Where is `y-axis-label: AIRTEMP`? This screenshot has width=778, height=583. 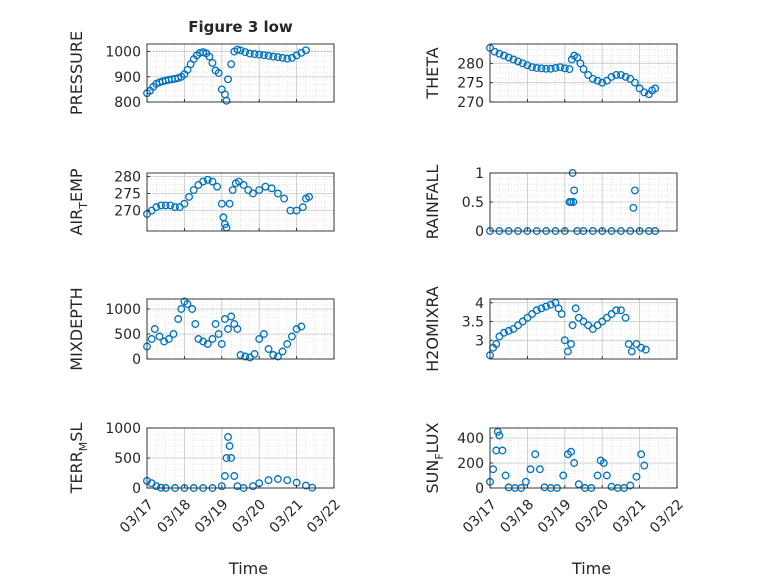
y-axis-label: AIRTEMP is located at coordinates (78, 201).